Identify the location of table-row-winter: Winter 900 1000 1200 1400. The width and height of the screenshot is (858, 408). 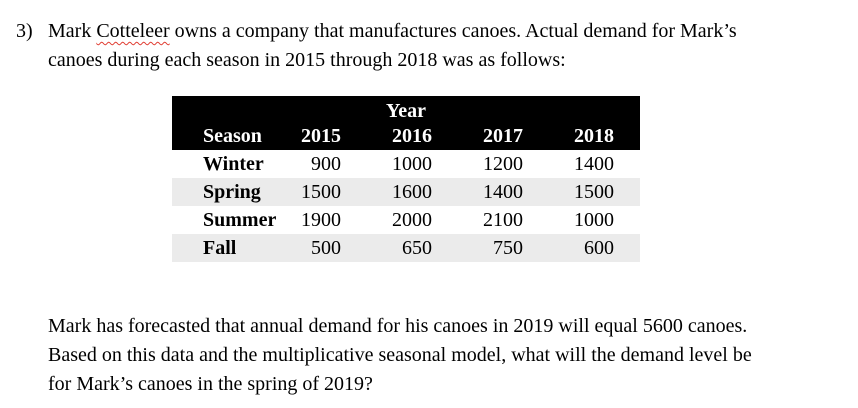
(406, 164).